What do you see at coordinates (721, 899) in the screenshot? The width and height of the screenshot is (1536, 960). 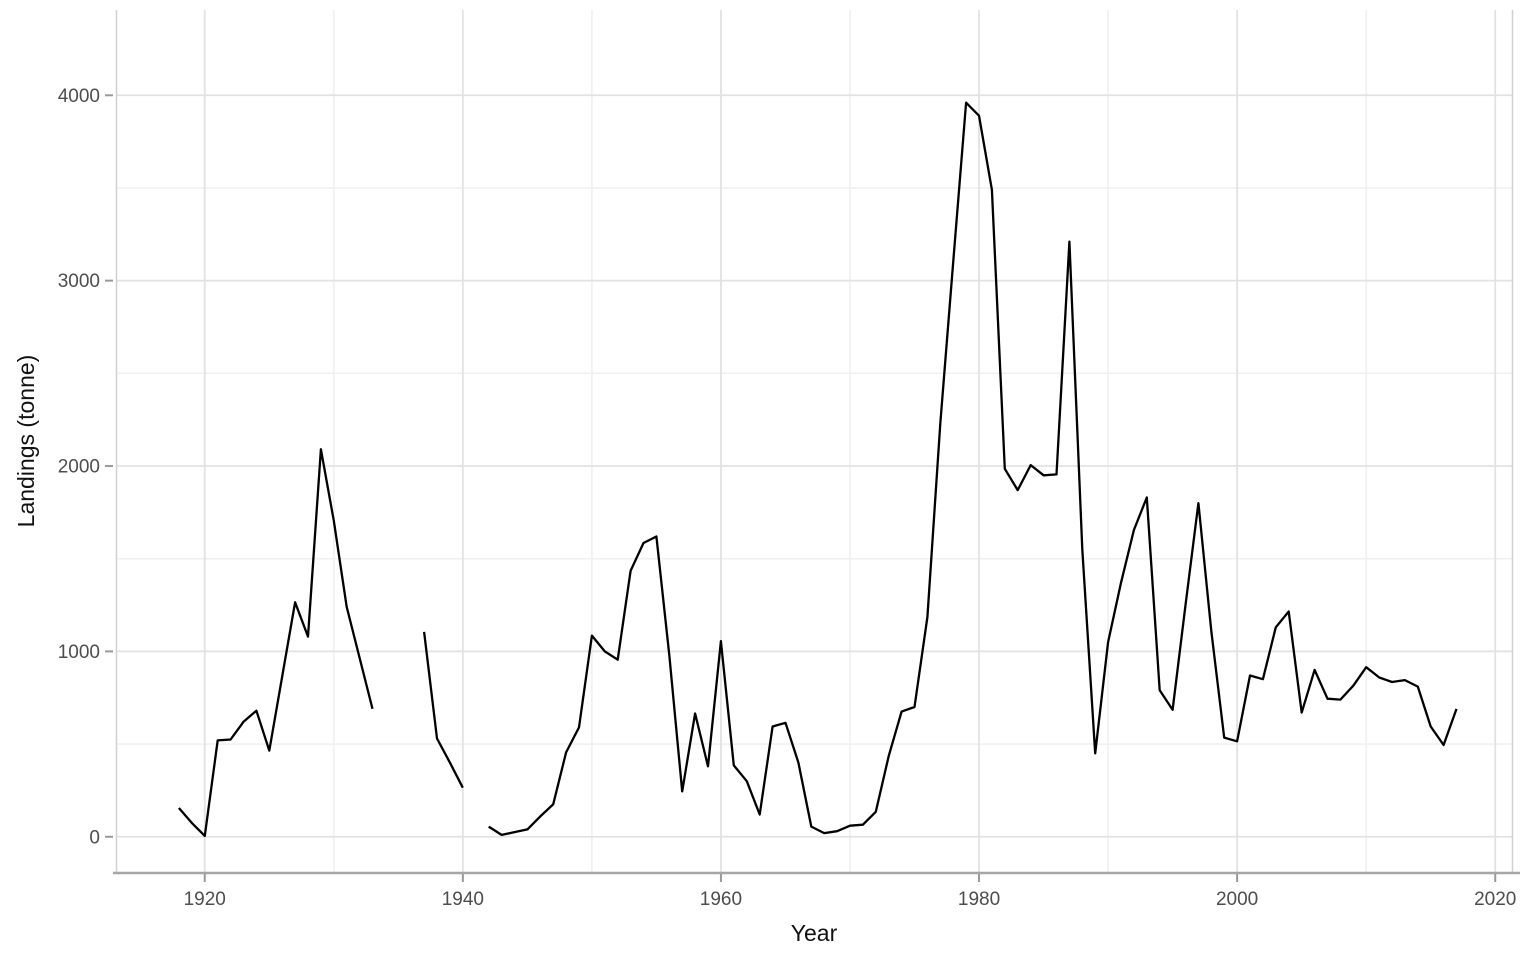 I see `x-tick-label: 1960` at bounding box center [721, 899].